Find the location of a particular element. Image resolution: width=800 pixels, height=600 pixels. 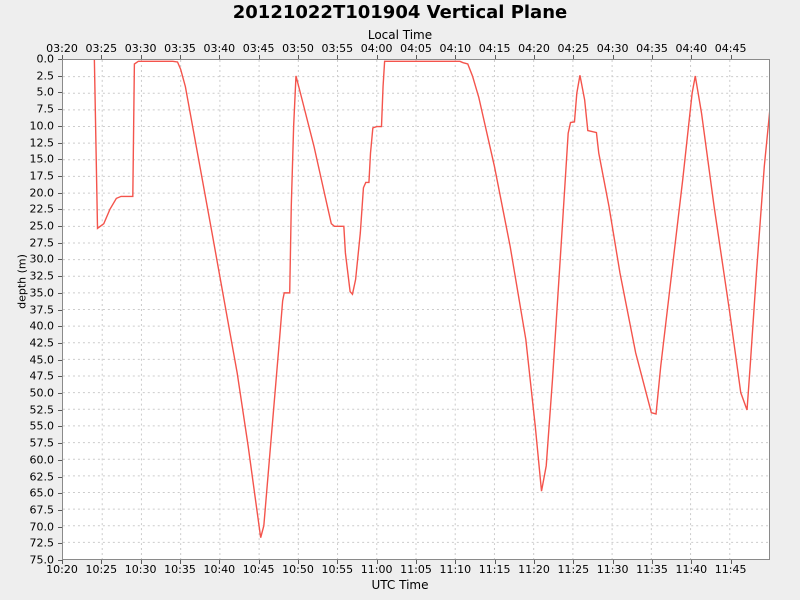

x-tick-label-bottom: 11:10 is located at coordinates (455, 569).